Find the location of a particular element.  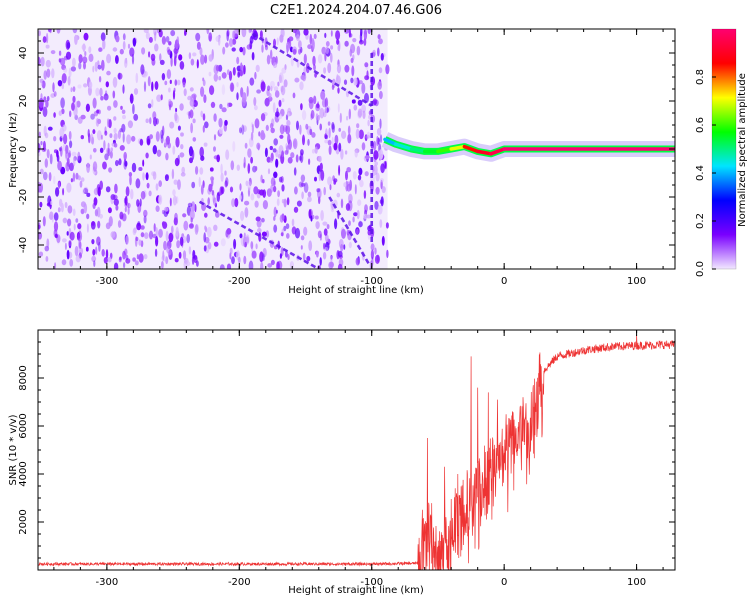

colorbar-tick-label: 0.8 is located at coordinates (700, 77).